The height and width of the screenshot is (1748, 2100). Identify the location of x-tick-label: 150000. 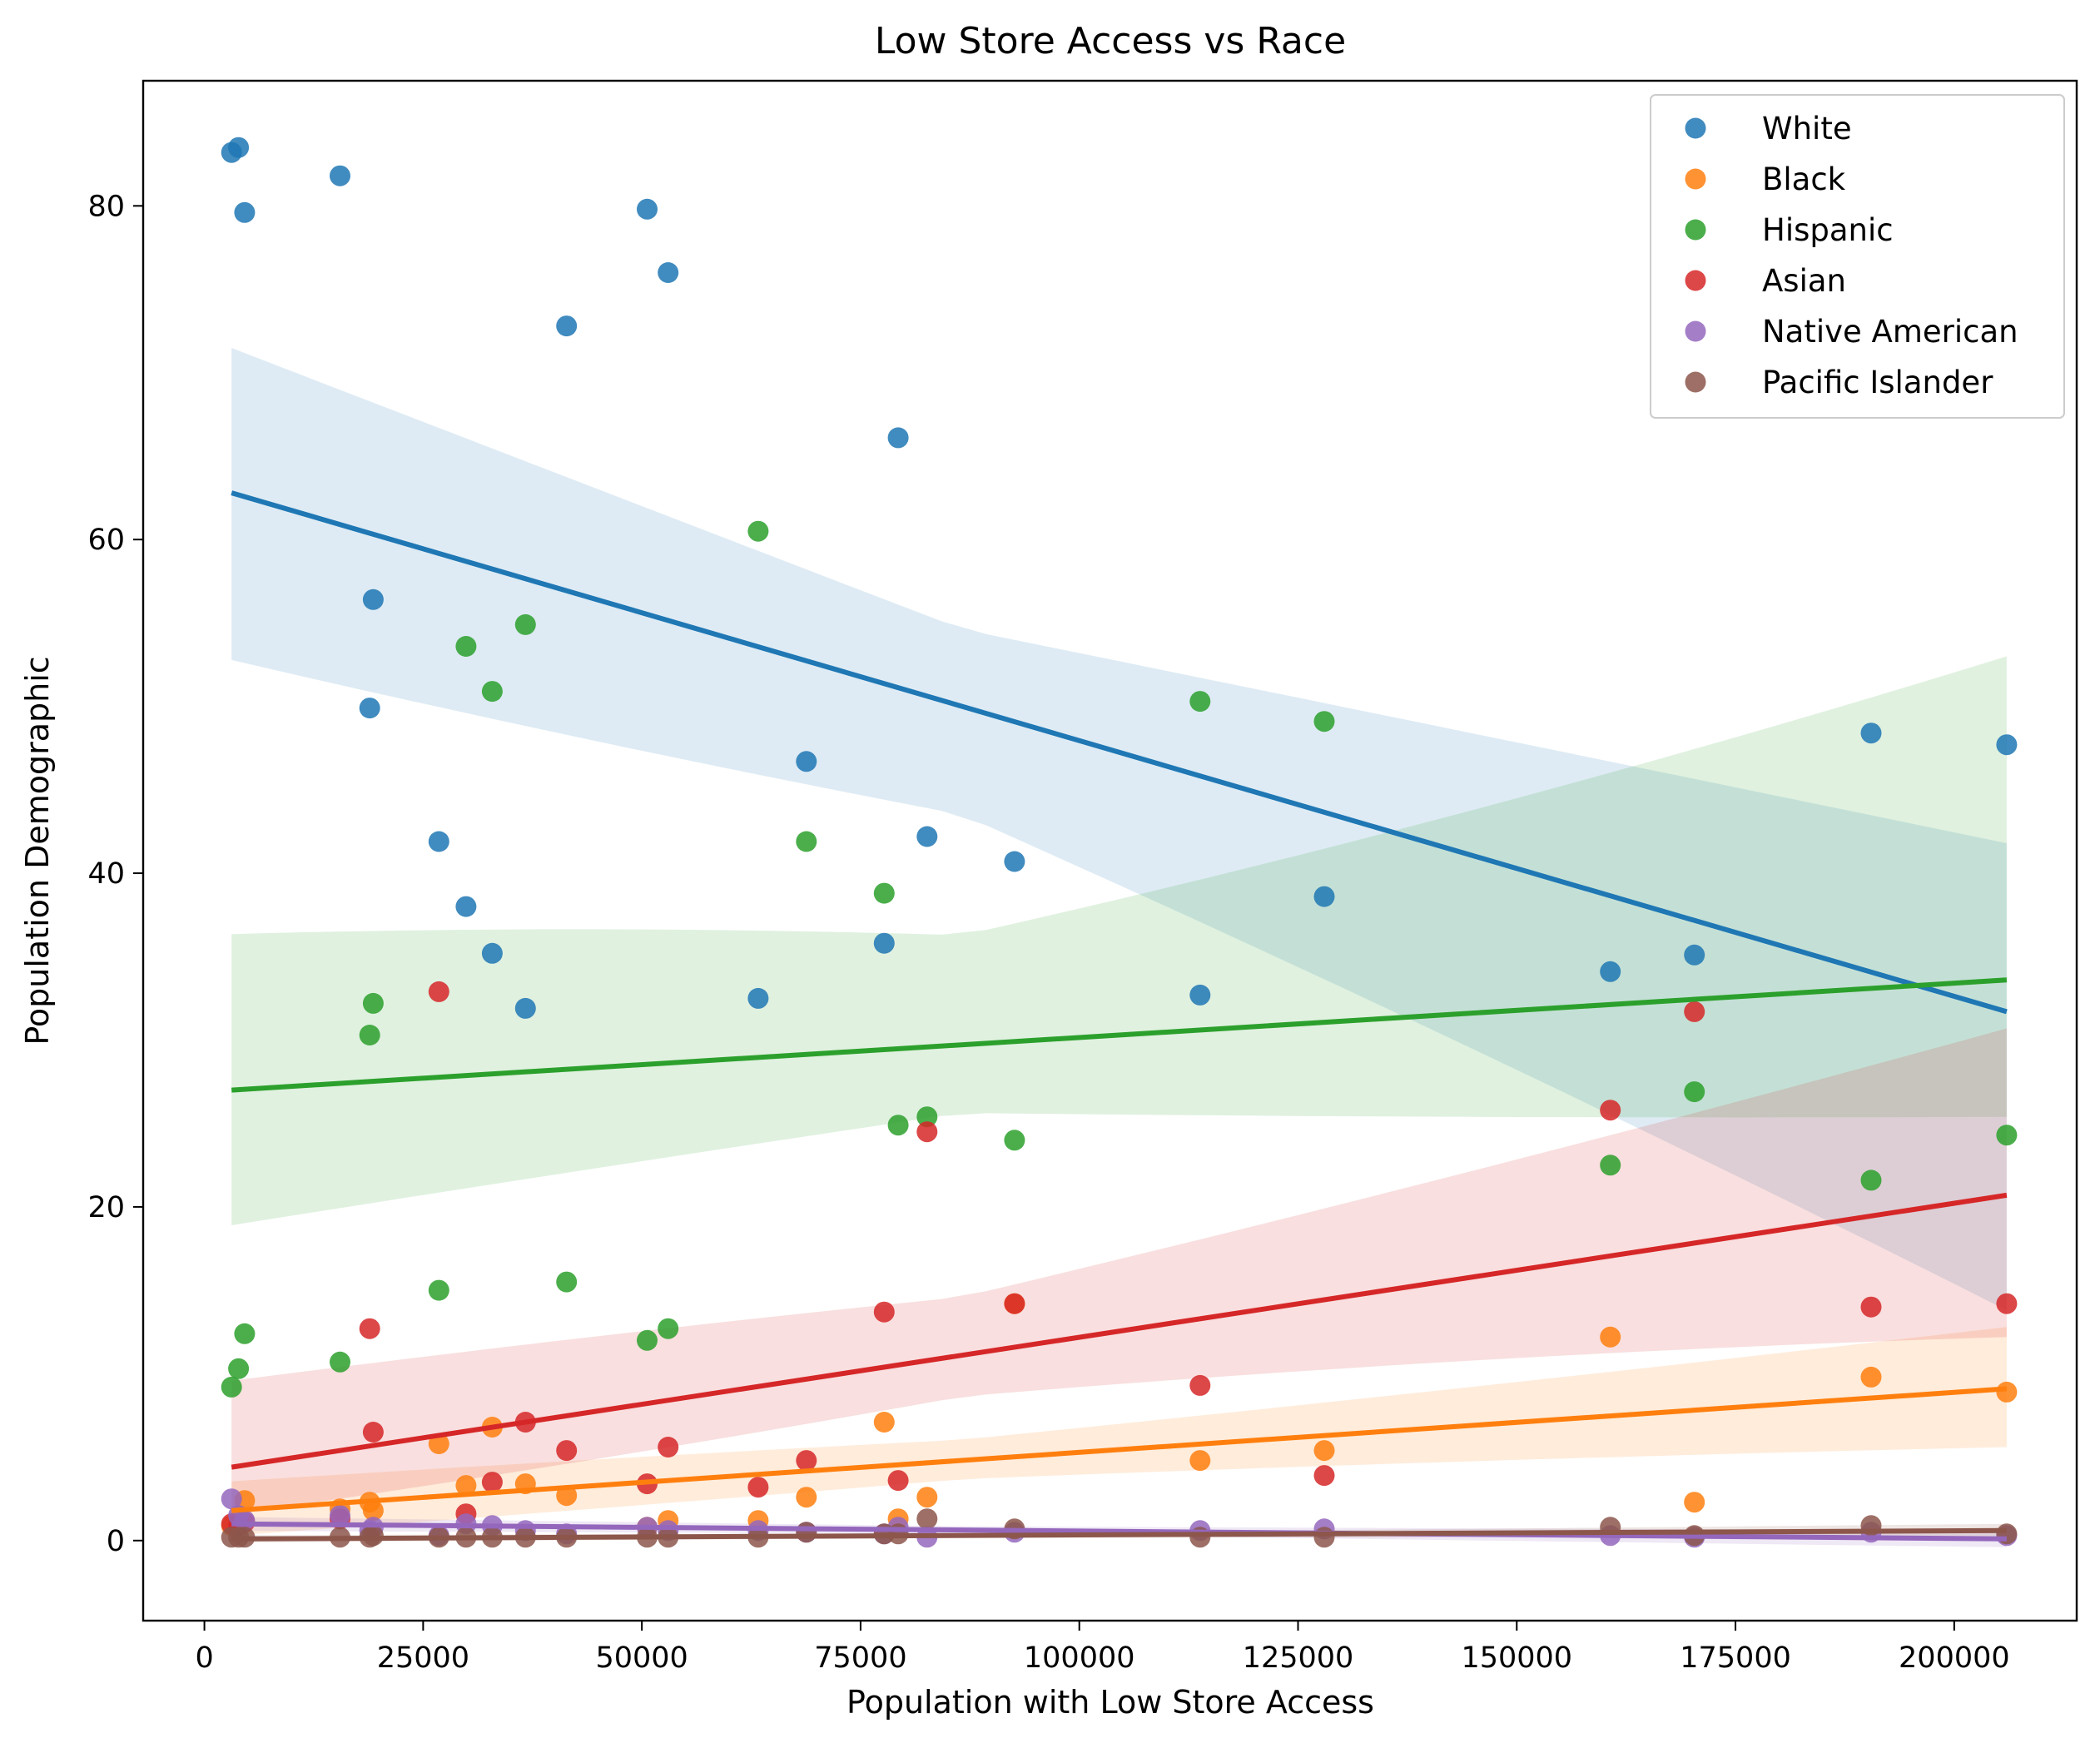
(1517, 1658).